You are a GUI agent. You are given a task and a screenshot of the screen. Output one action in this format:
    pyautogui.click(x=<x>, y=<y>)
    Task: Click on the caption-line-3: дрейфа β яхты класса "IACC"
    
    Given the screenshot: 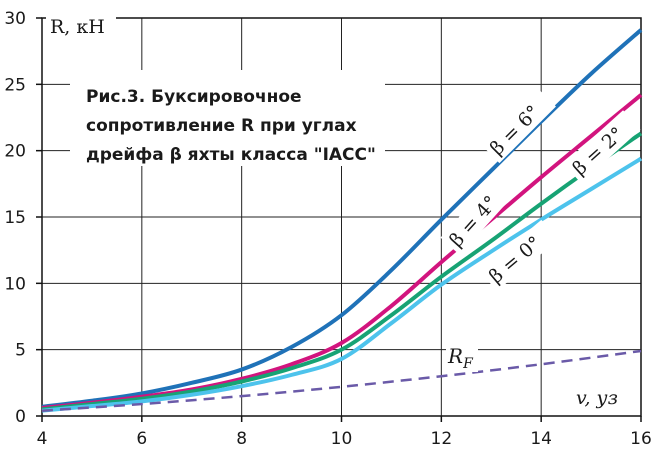 What is the action you would take?
    pyautogui.click(x=231, y=155)
    